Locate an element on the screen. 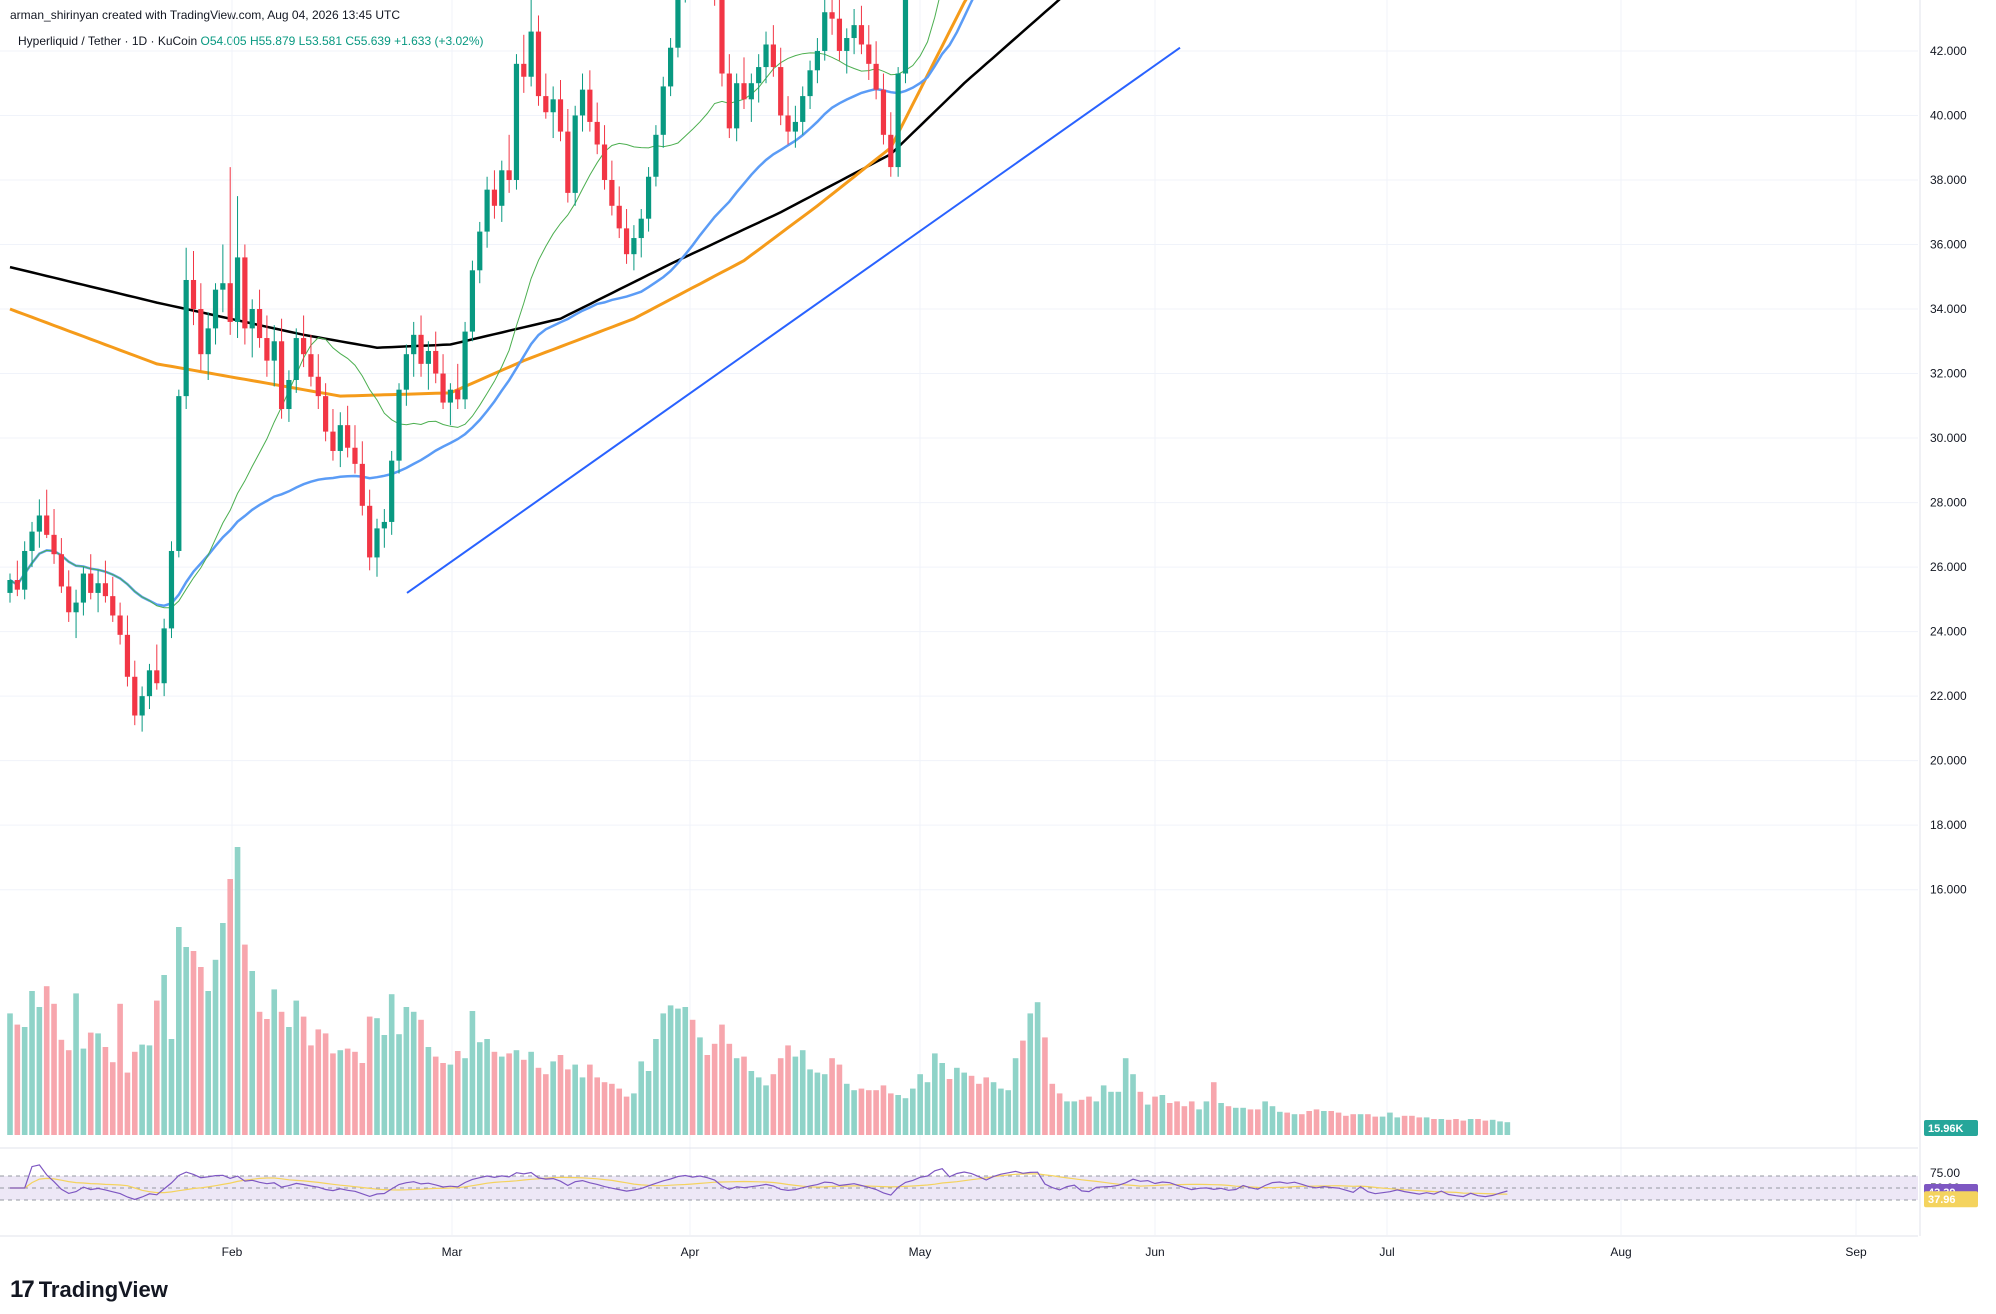 This screenshot has width=1996, height=1314. time-tick-label: Mar is located at coordinates (452, 1252).